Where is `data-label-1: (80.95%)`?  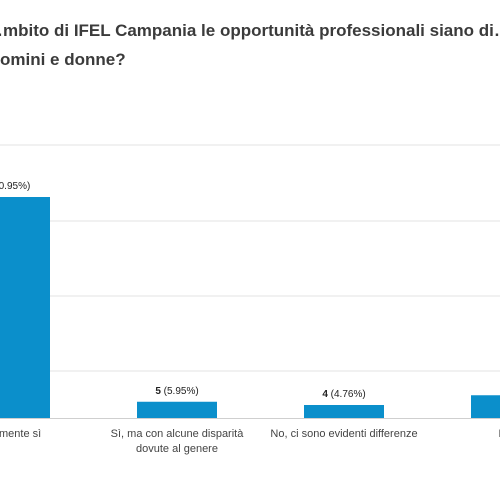
data-label-1: (80.95%) is located at coordinates (15, 186).